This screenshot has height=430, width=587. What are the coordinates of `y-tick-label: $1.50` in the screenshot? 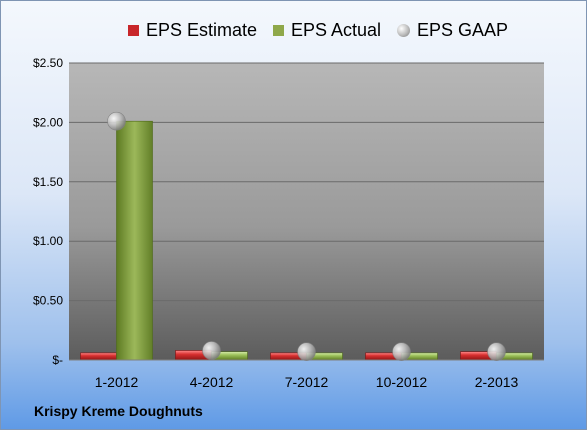 It's located at (48, 182).